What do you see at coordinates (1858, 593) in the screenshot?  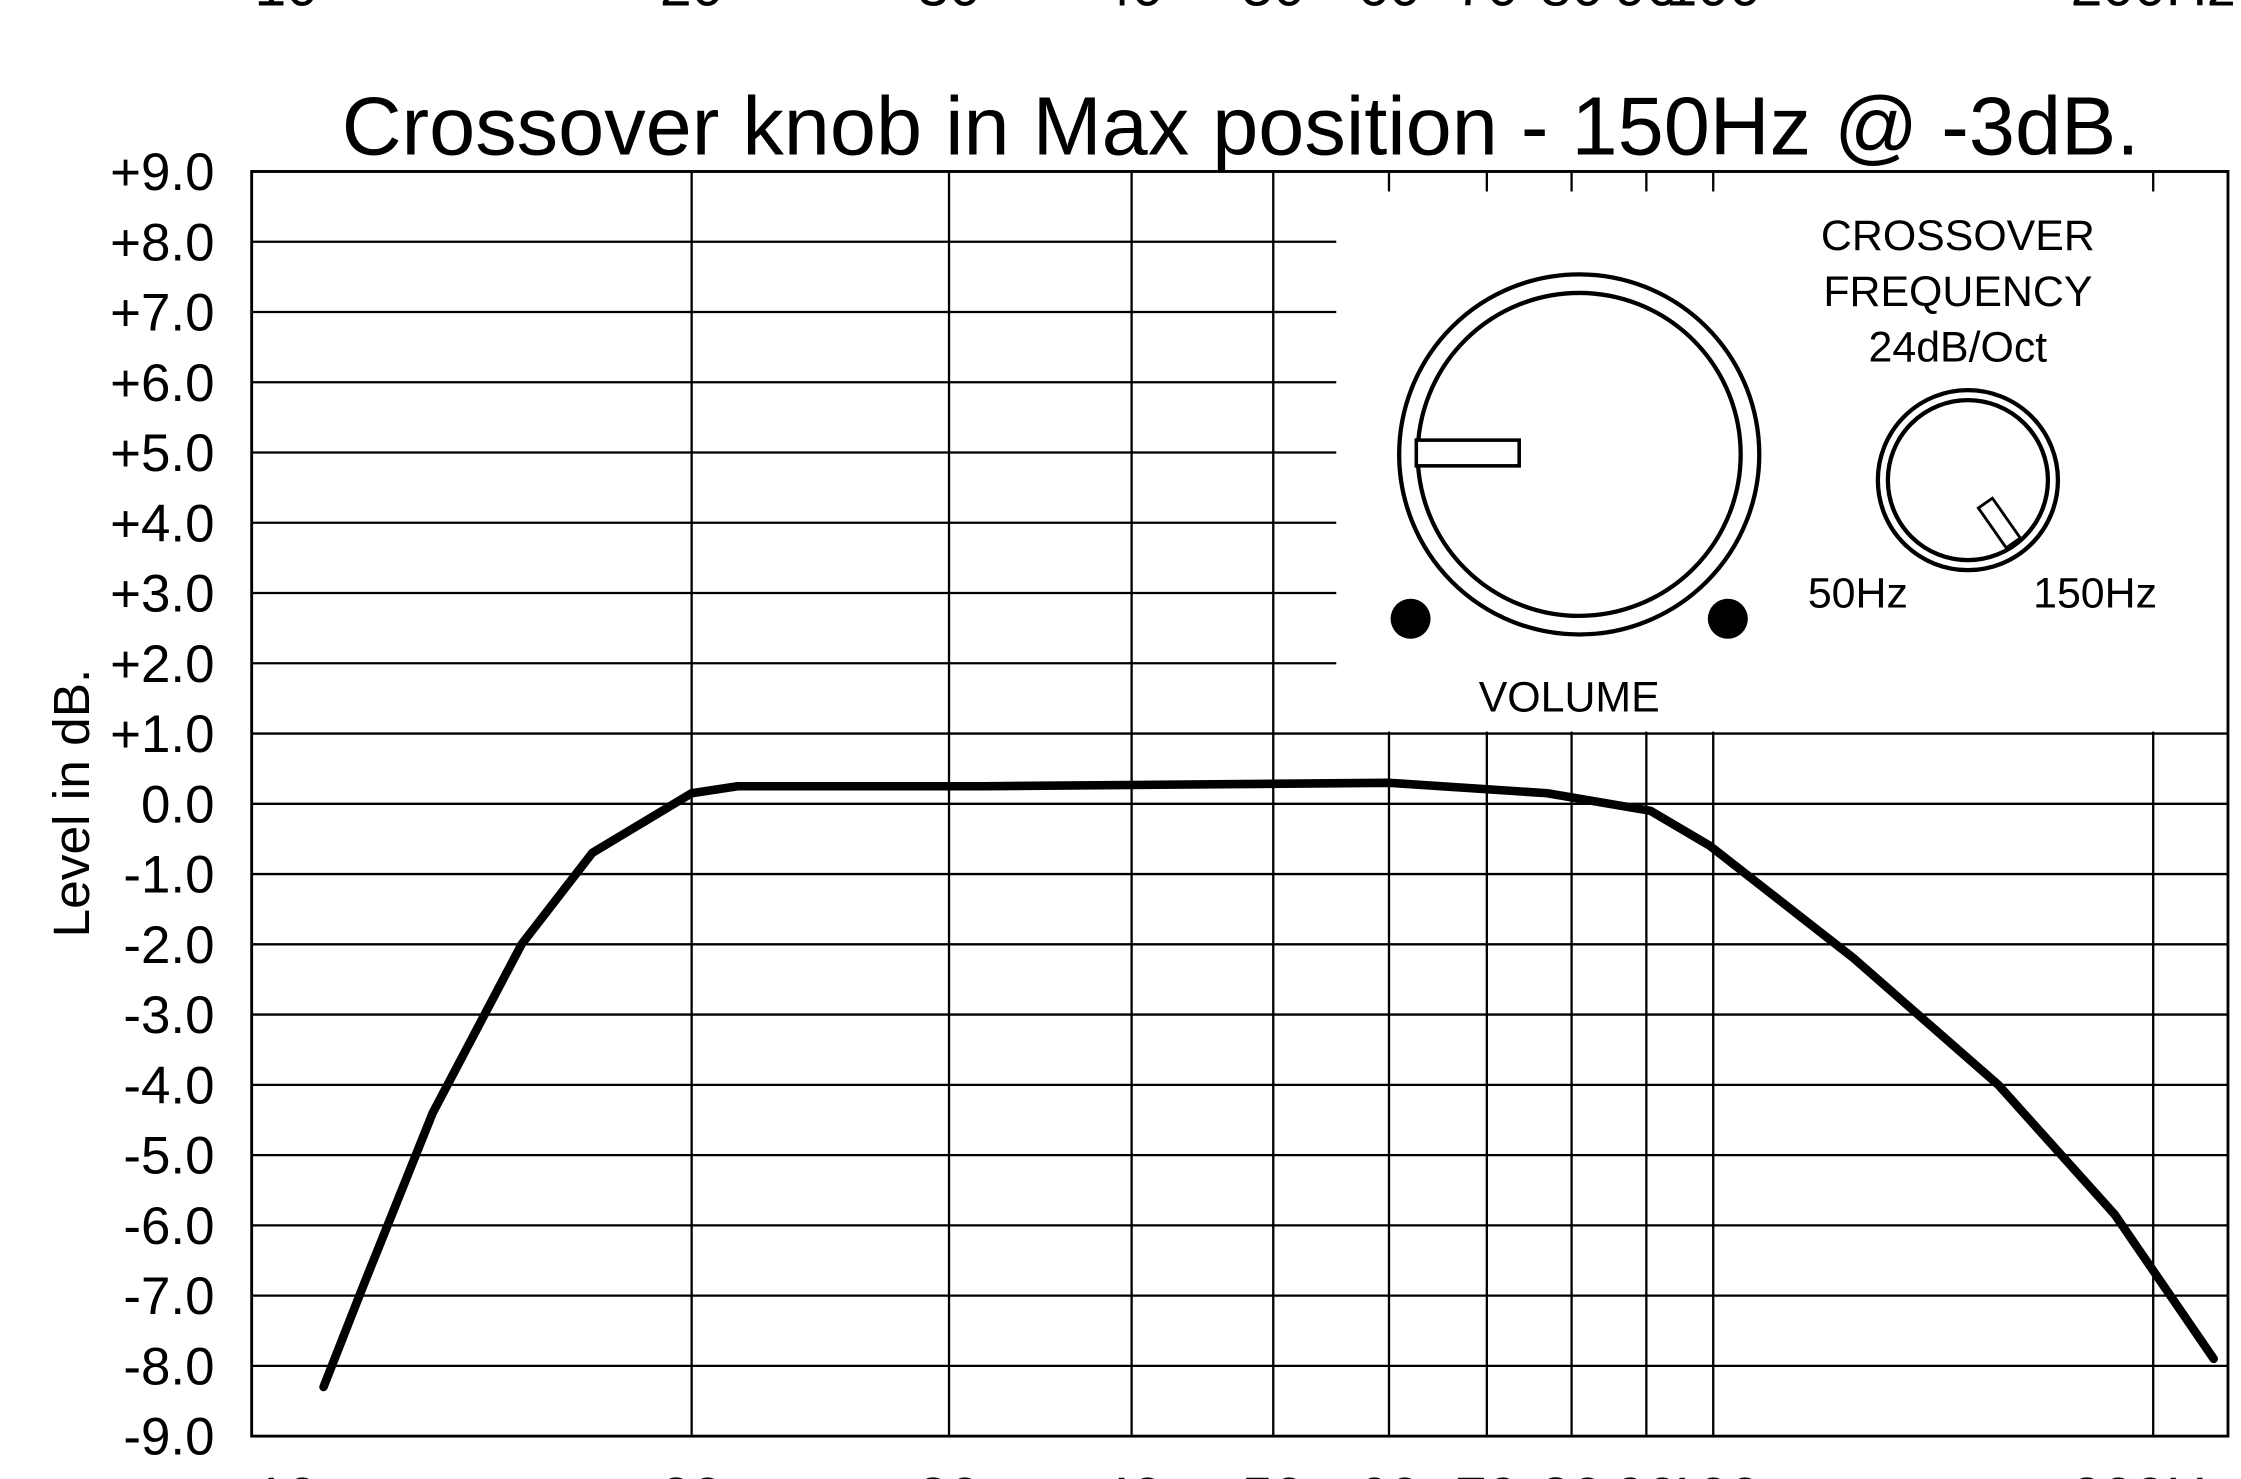 I see `annotation: 50Hz` at bounding box center [1858, 593].